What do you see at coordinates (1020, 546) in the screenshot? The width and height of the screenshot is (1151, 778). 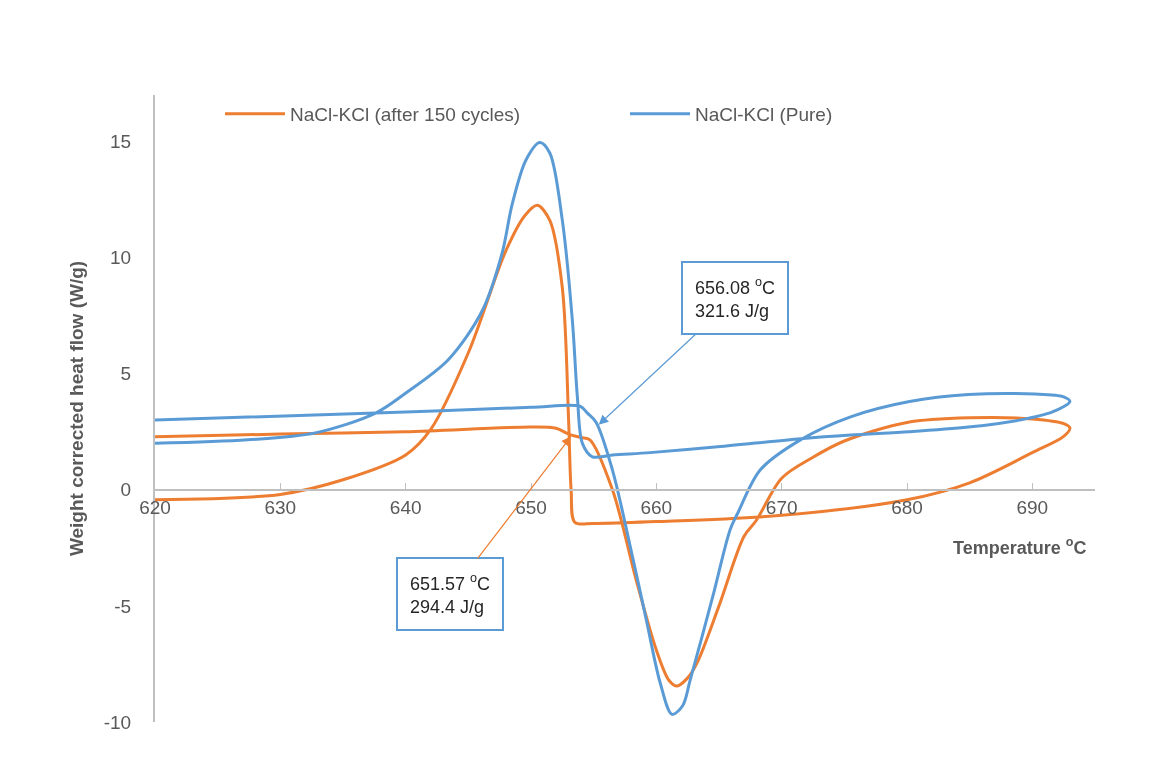 I see `x-axis-title: Temperature $^{o}$C` at bounding box center [1020, 546].